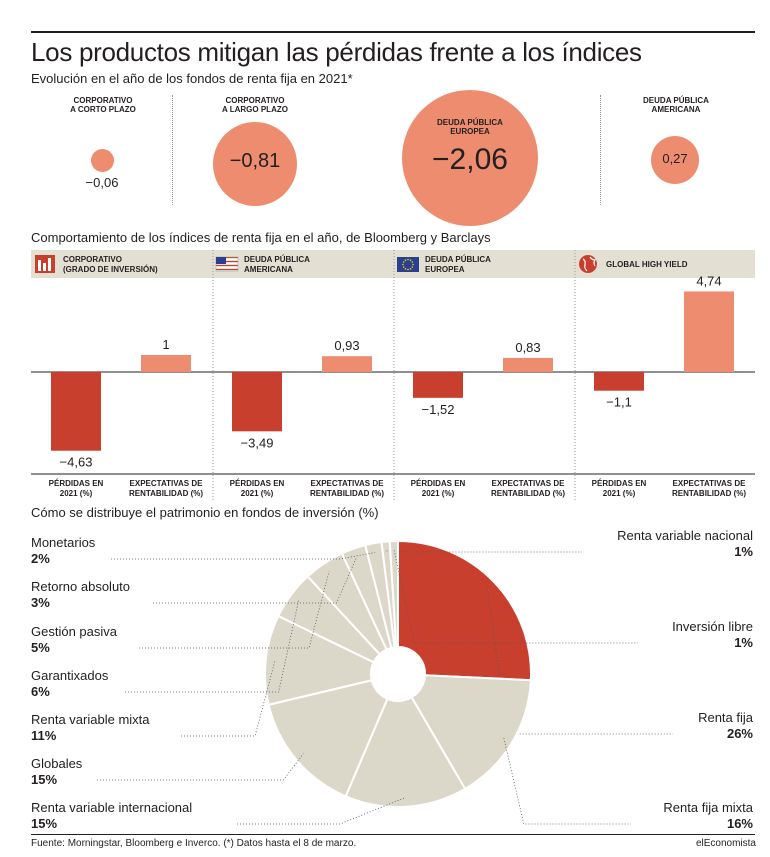 The width and height of the screenshot is (770, 857). I want to click on pie-value: 11%, so click(44, 735).